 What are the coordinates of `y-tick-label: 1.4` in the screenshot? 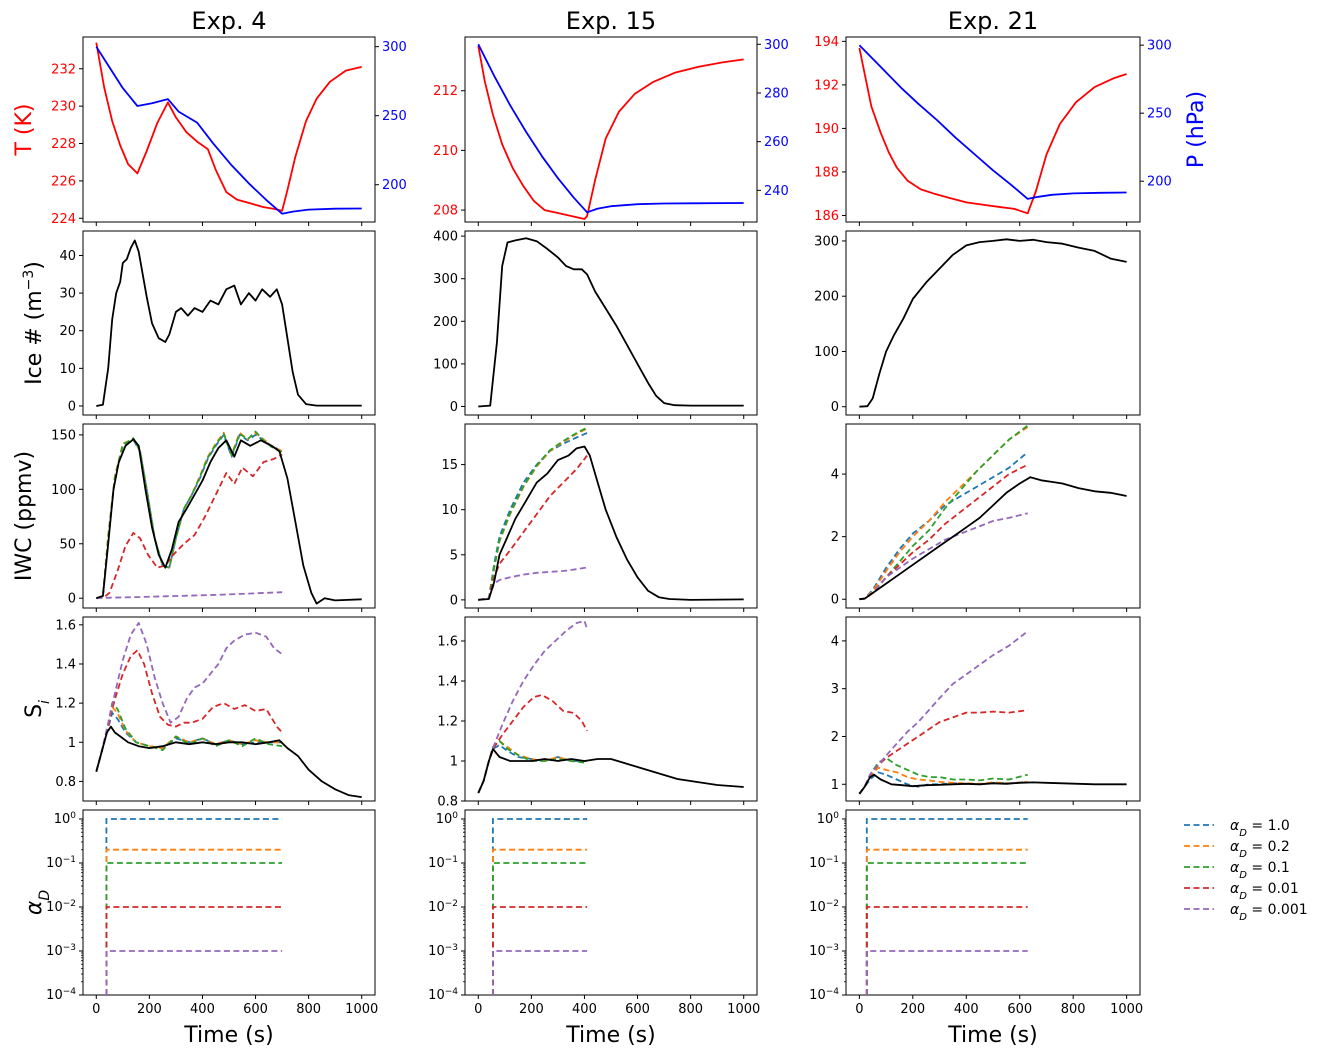 It's located at (65, 664).